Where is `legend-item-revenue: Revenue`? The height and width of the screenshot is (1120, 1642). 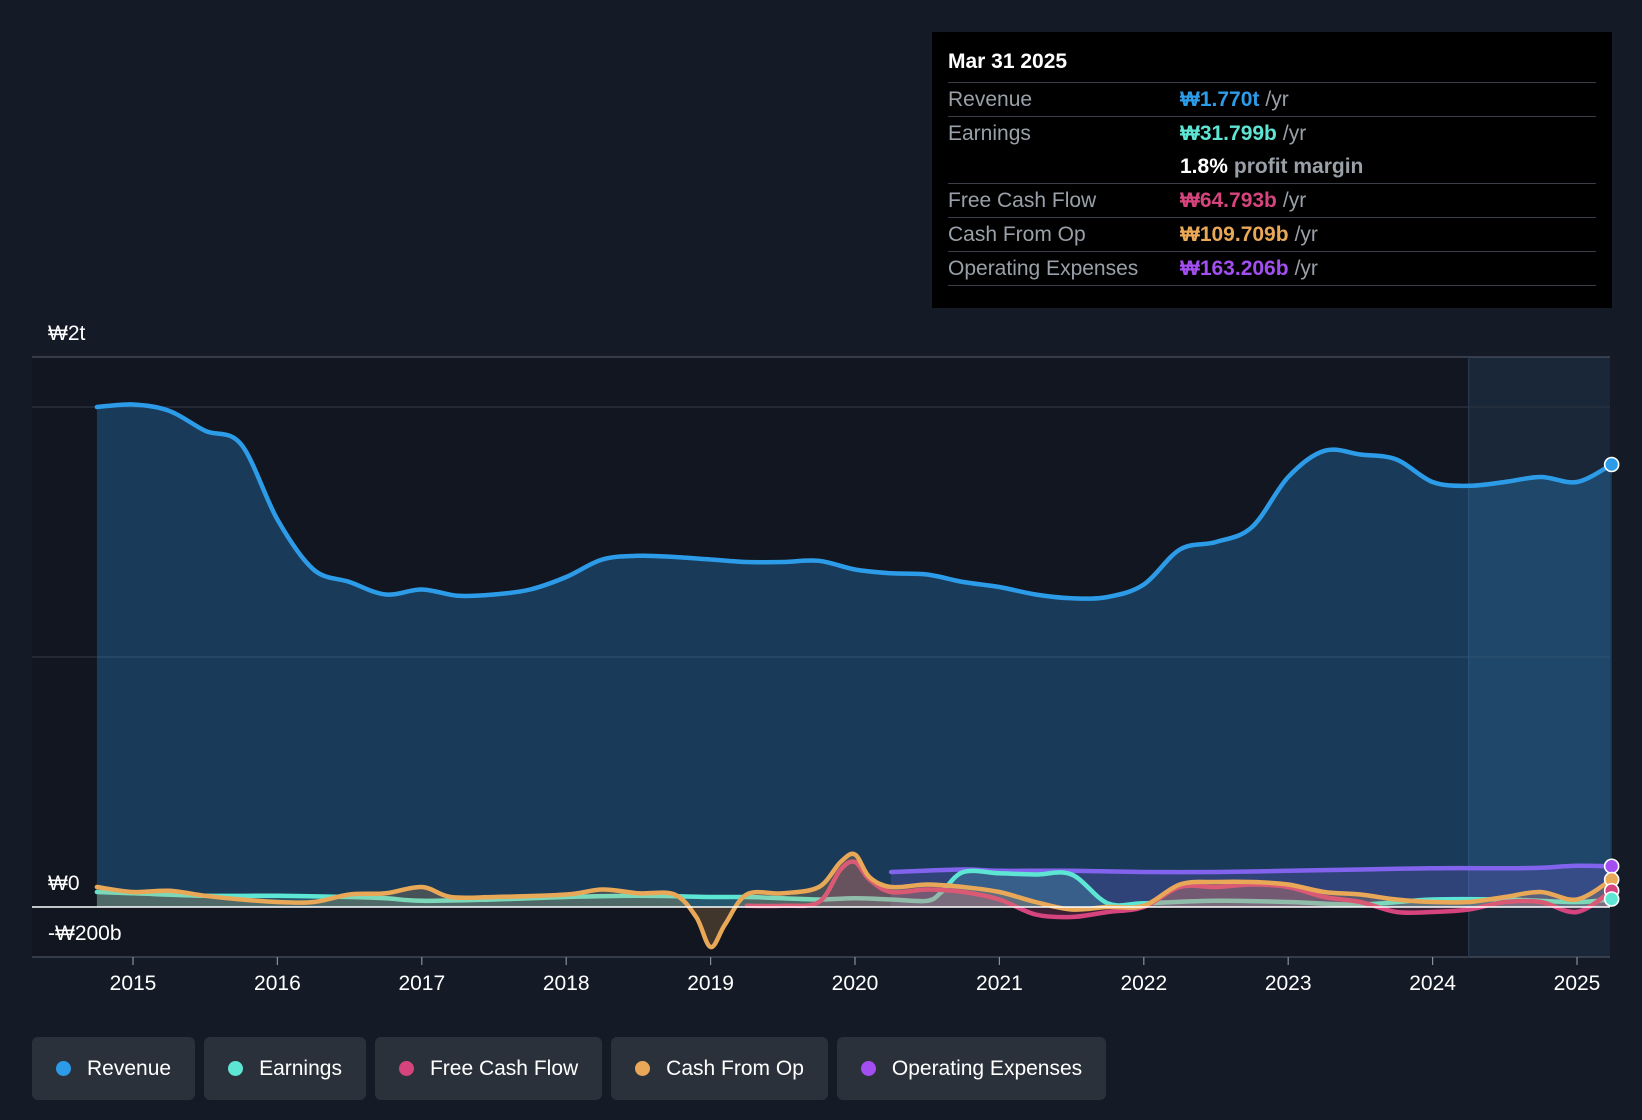 legend-item-revenue: Revenue is located at coordinates (114, 1068).